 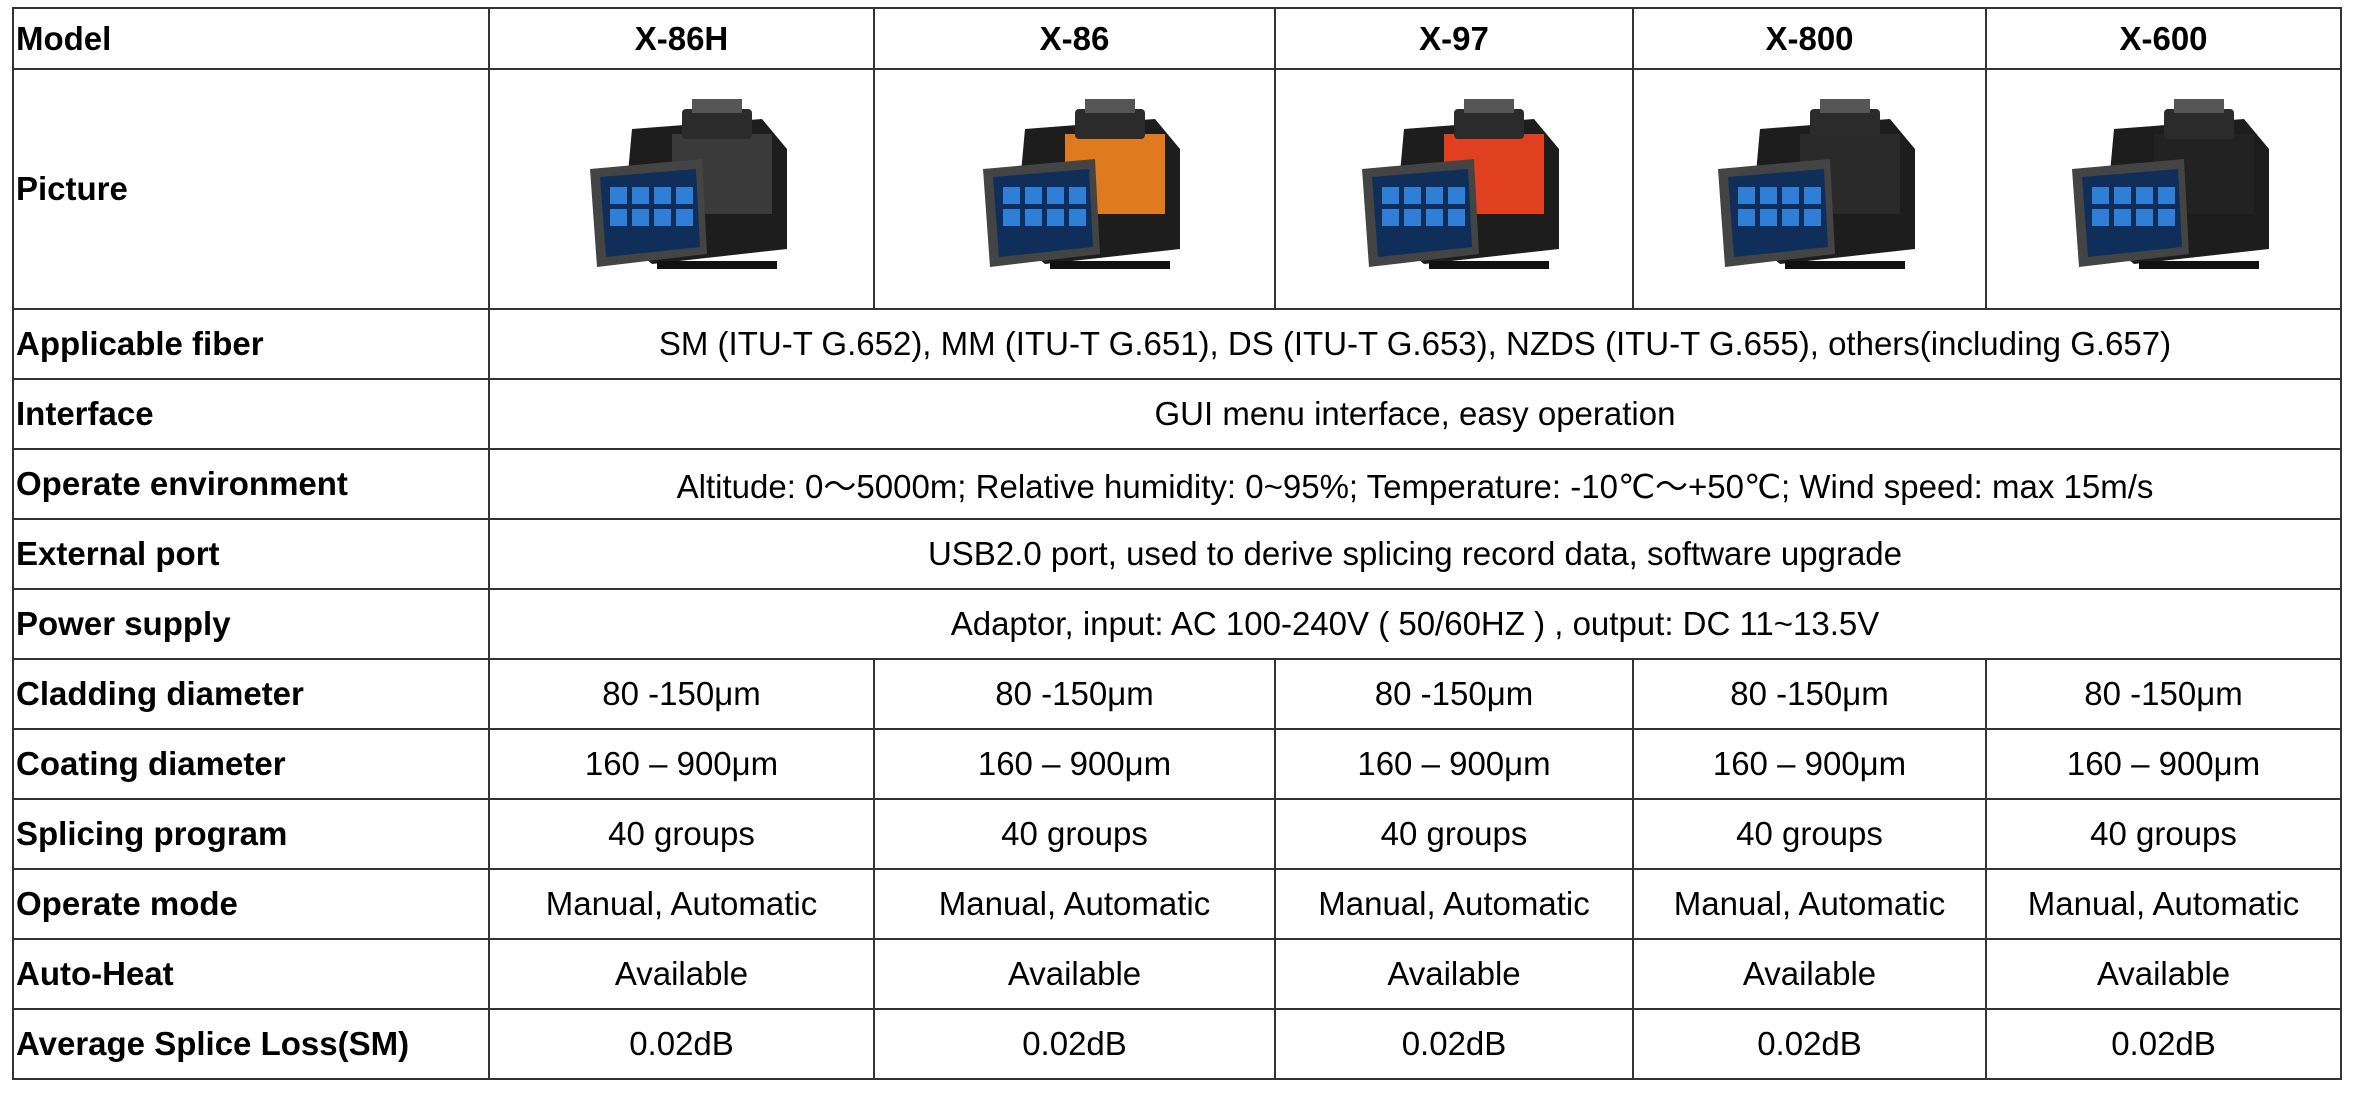 I want to click on row-label: Auto-Heat, so click(x=251, y=974).